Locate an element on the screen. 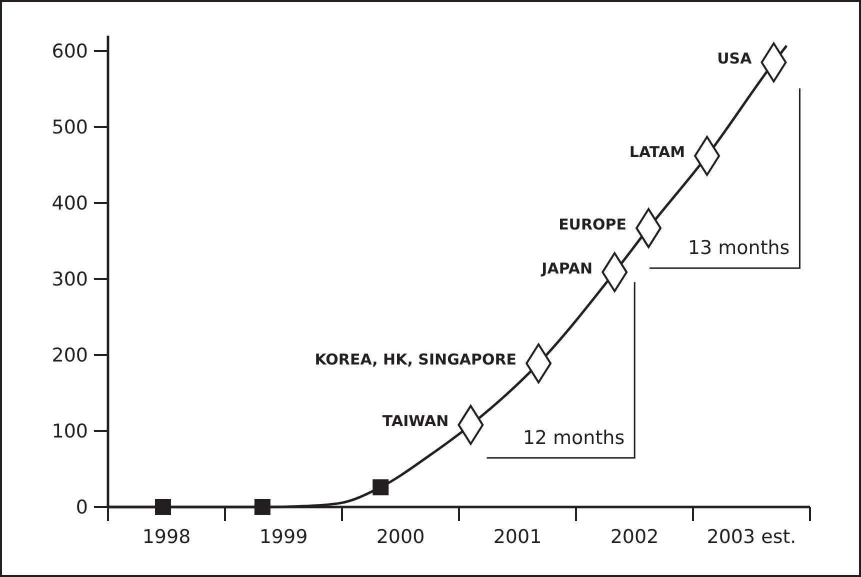 This screenshot has height=577, width=861. y-tick-label: 200 is located at coordinates (70, 355).